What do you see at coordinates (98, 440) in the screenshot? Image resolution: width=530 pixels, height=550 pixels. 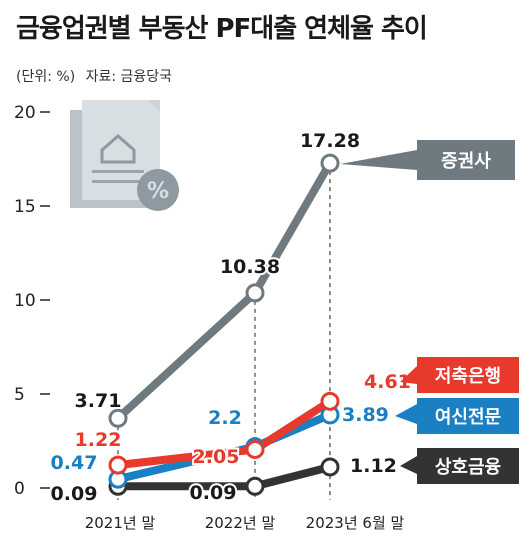 I see `data-label: 1.22` at bounding box center [98, 440].